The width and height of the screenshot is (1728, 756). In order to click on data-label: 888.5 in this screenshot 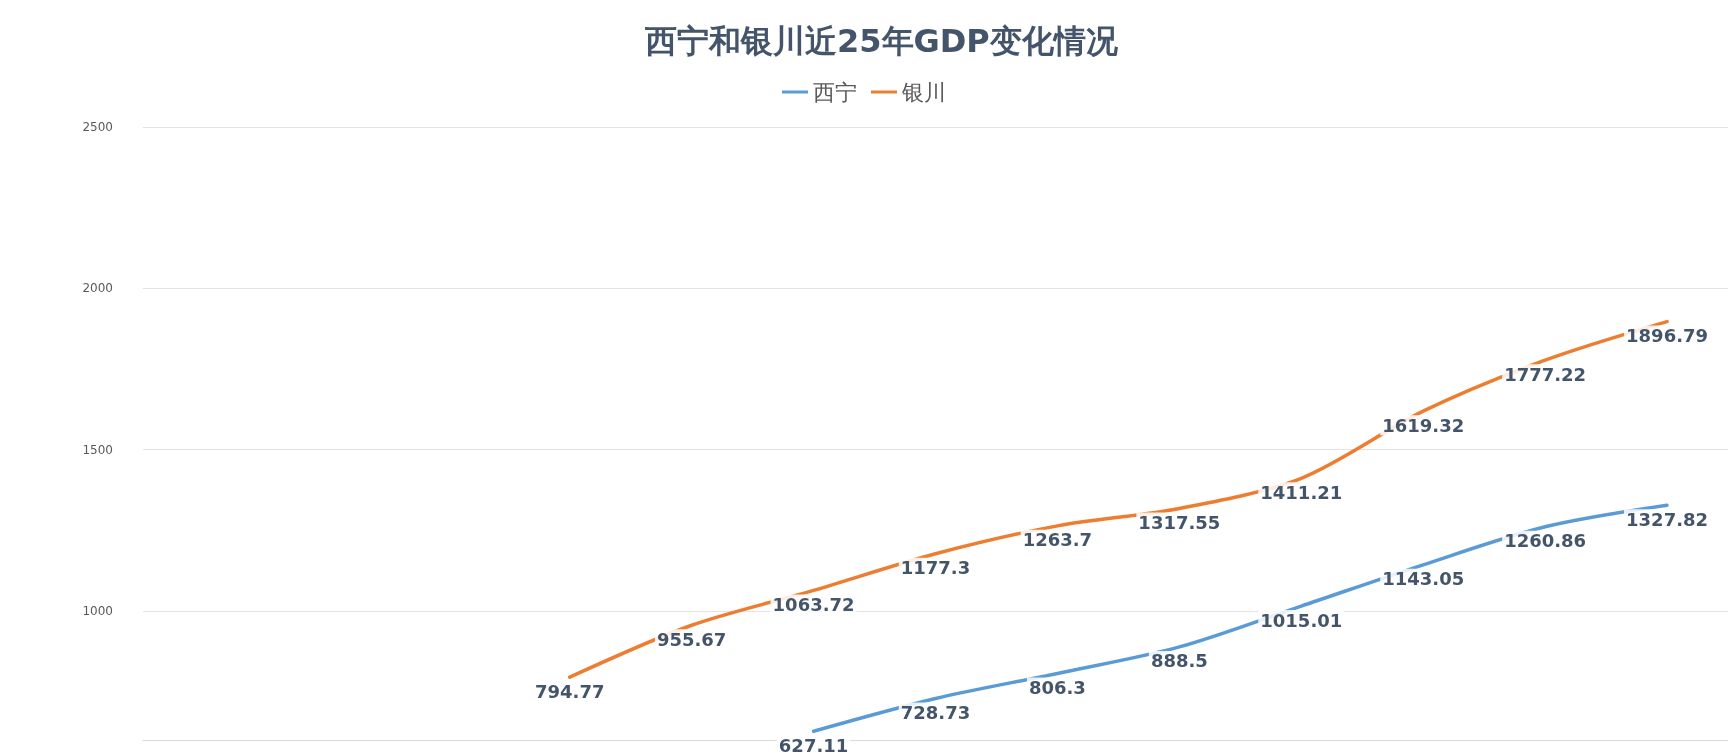, I will do `click(1179, 661)`.